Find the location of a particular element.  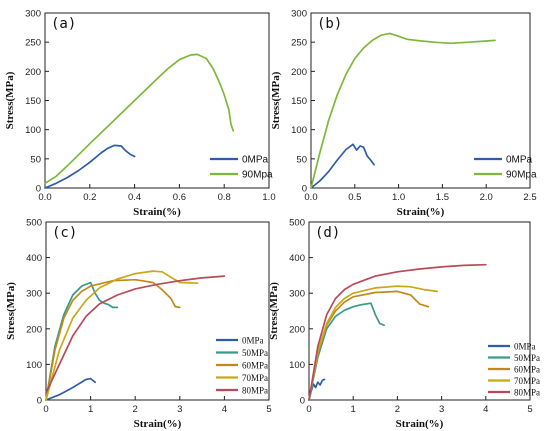

series-line-60mpa is located at coordinates (369, 345).